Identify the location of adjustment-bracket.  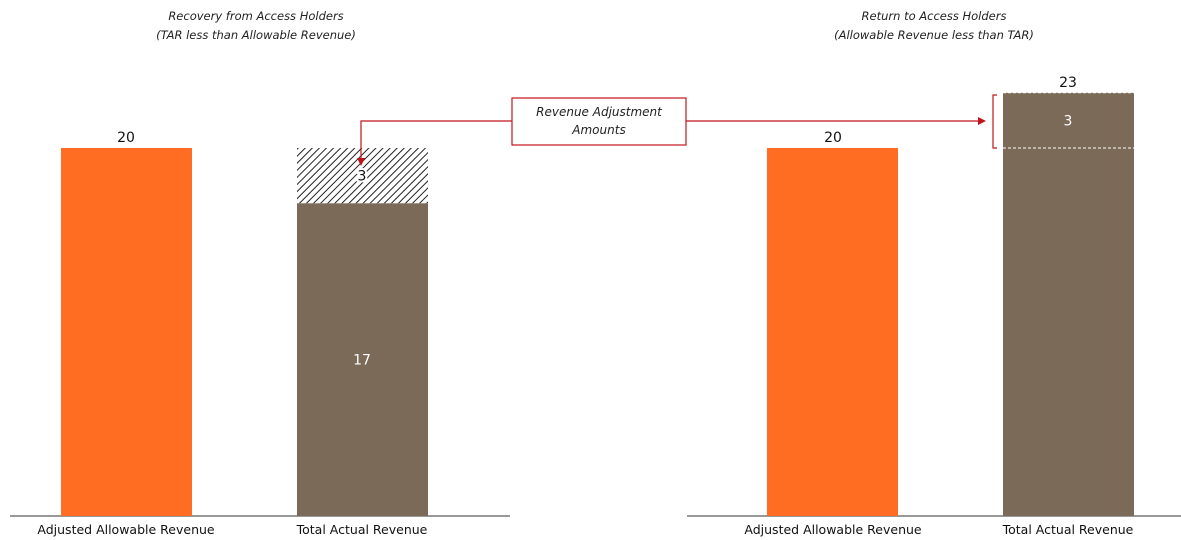
(994, 121).